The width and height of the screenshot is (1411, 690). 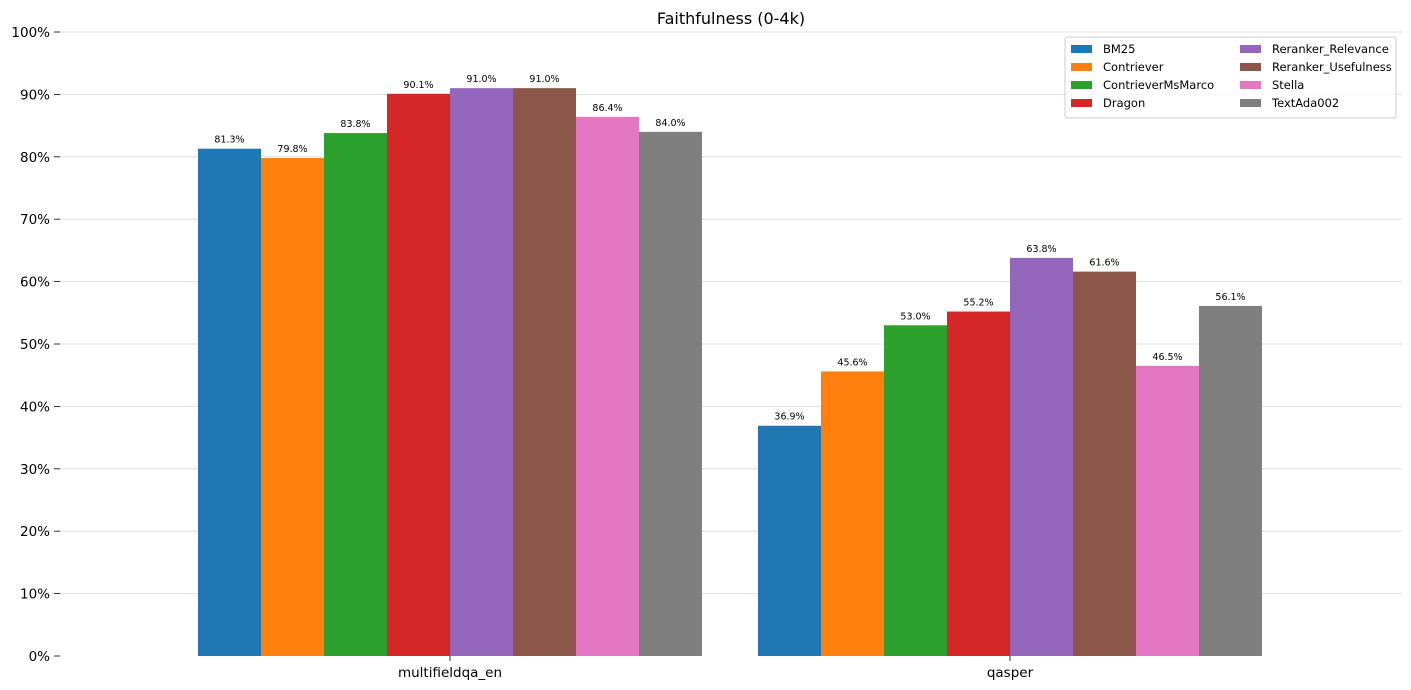 I want to click on x-tick-label: qasper, so click(x=1010, y=673).